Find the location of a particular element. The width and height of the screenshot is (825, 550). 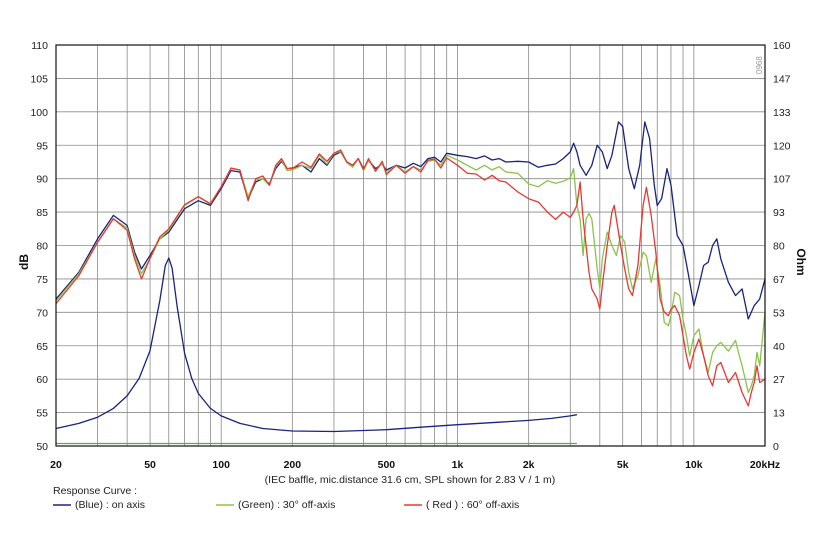

x-tick-label: 500 is located at coordinates (387, 465).